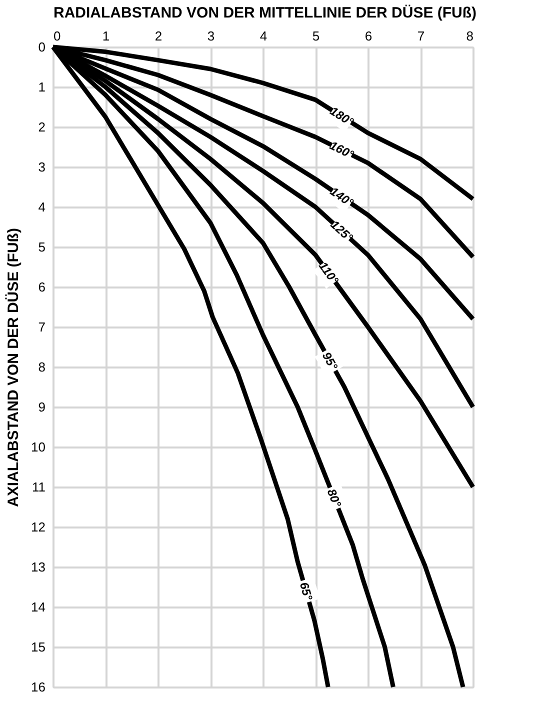 This screenshot has width=543, height=718. Describe the element at coordinates (211, 36) in the screenshot. I see `x-tick-label: 3` at that location.